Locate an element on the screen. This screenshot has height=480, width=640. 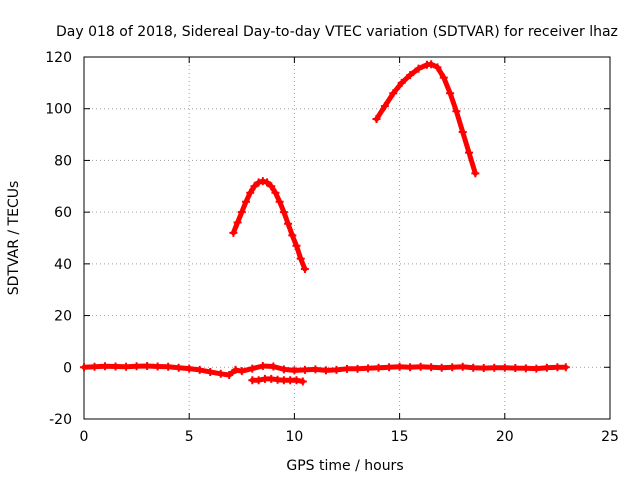
y-tick-label: 40 is located at coordinates (63, 265).